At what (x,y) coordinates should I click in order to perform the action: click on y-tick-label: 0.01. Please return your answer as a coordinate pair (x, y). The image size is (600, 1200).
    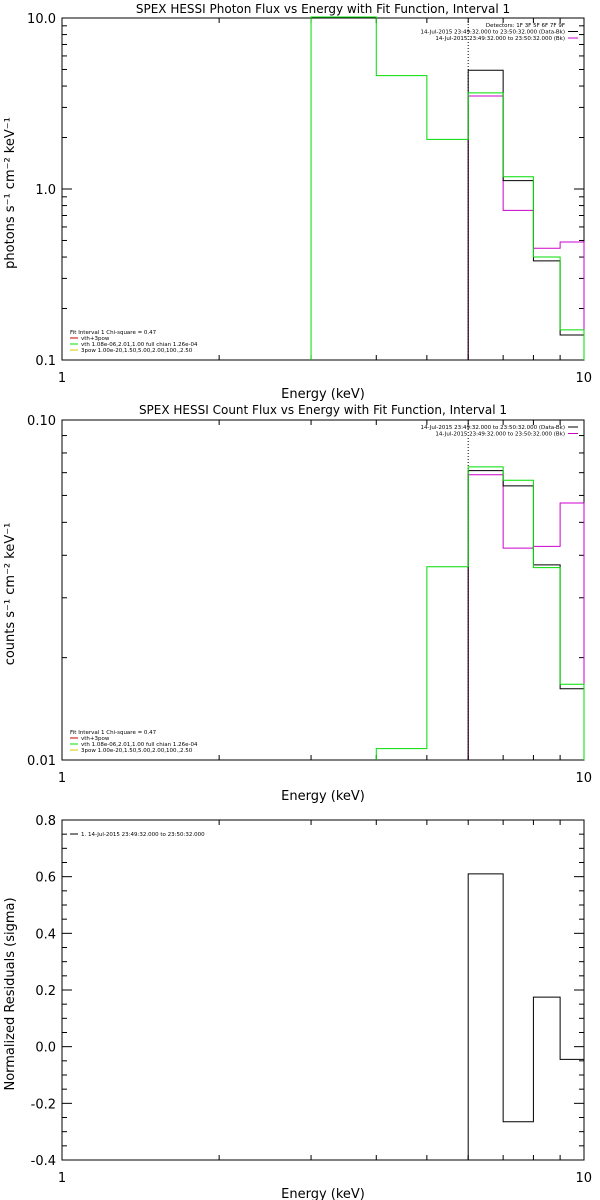
    Looking at the image, I should click on (41, 761).